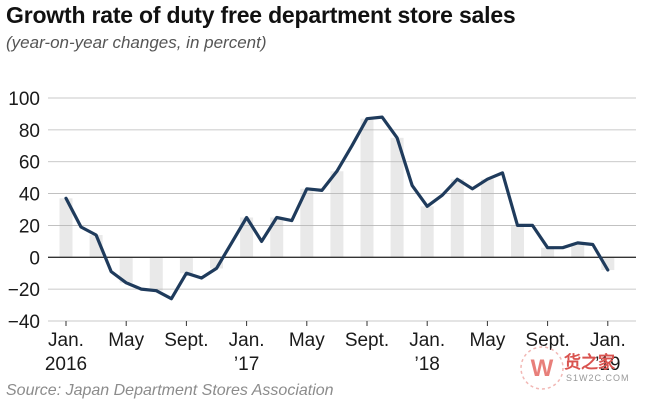 This screenshot has height=410, width=650. What do you see at coordinates (29, 163) in the screenshot?
I see `y-tick-label: 60` at bounding box center [29, 163].